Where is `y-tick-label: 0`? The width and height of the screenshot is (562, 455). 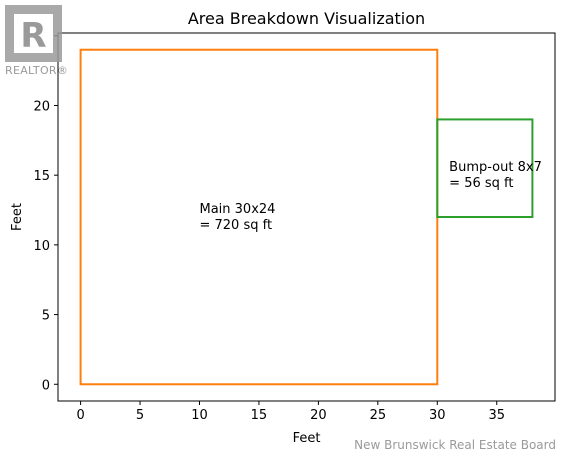 y-tick-label: 0 is located at coordinates (46, 385).